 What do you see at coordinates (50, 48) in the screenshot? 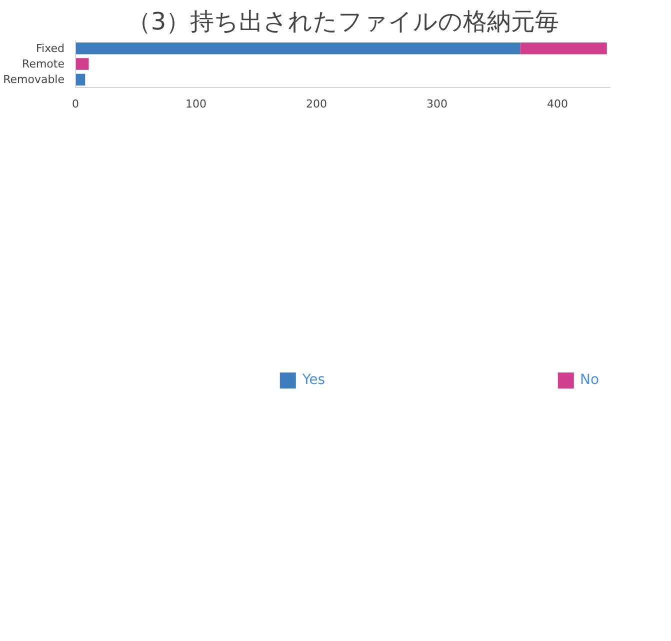
I see `y-tick-label: Fixed` at bounding box center [50, 48].